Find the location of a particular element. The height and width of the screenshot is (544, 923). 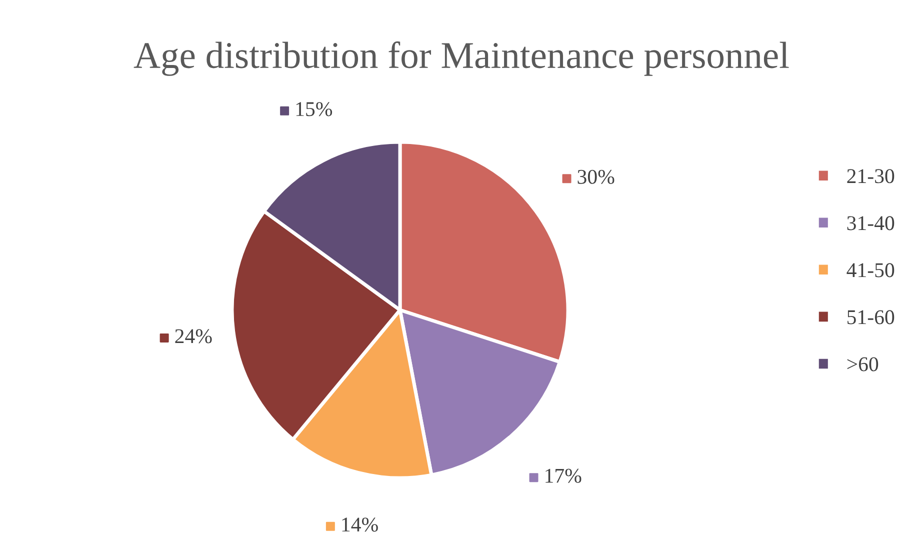

data-label: 30% is located at coordinates (596, 177).